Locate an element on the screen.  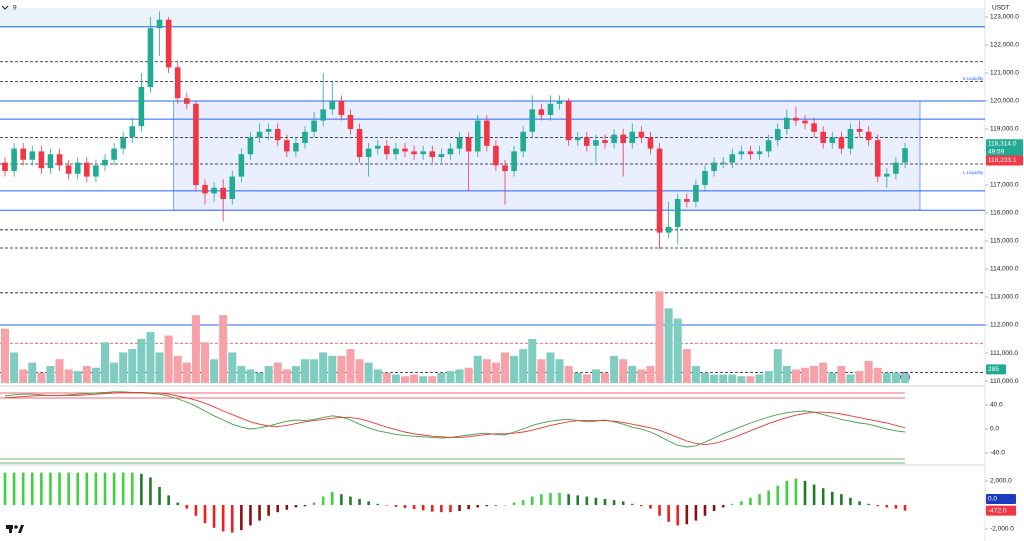
last-price-label: 118,314.0 is located at coordinates (1002, 143).